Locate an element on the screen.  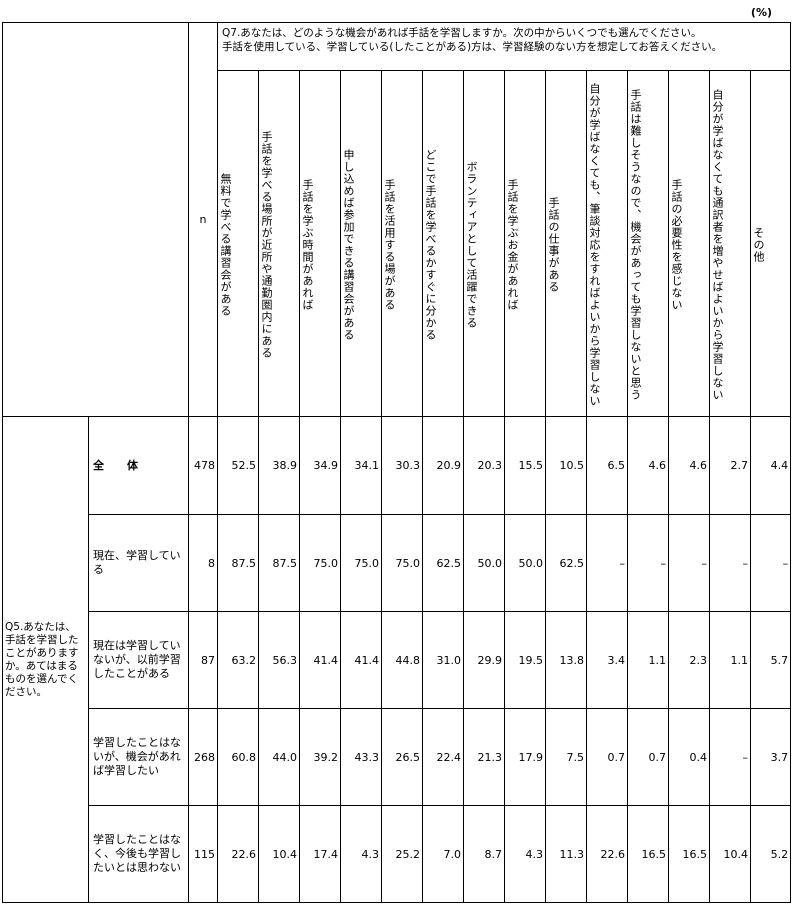
value-cell: 7.0 is located at coordinates (443, 854).